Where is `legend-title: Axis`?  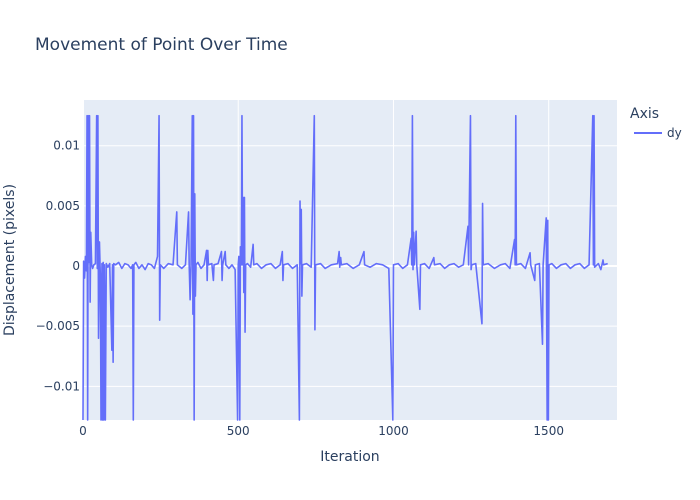
legend-title: Axis is located at coordinates (644, 114).